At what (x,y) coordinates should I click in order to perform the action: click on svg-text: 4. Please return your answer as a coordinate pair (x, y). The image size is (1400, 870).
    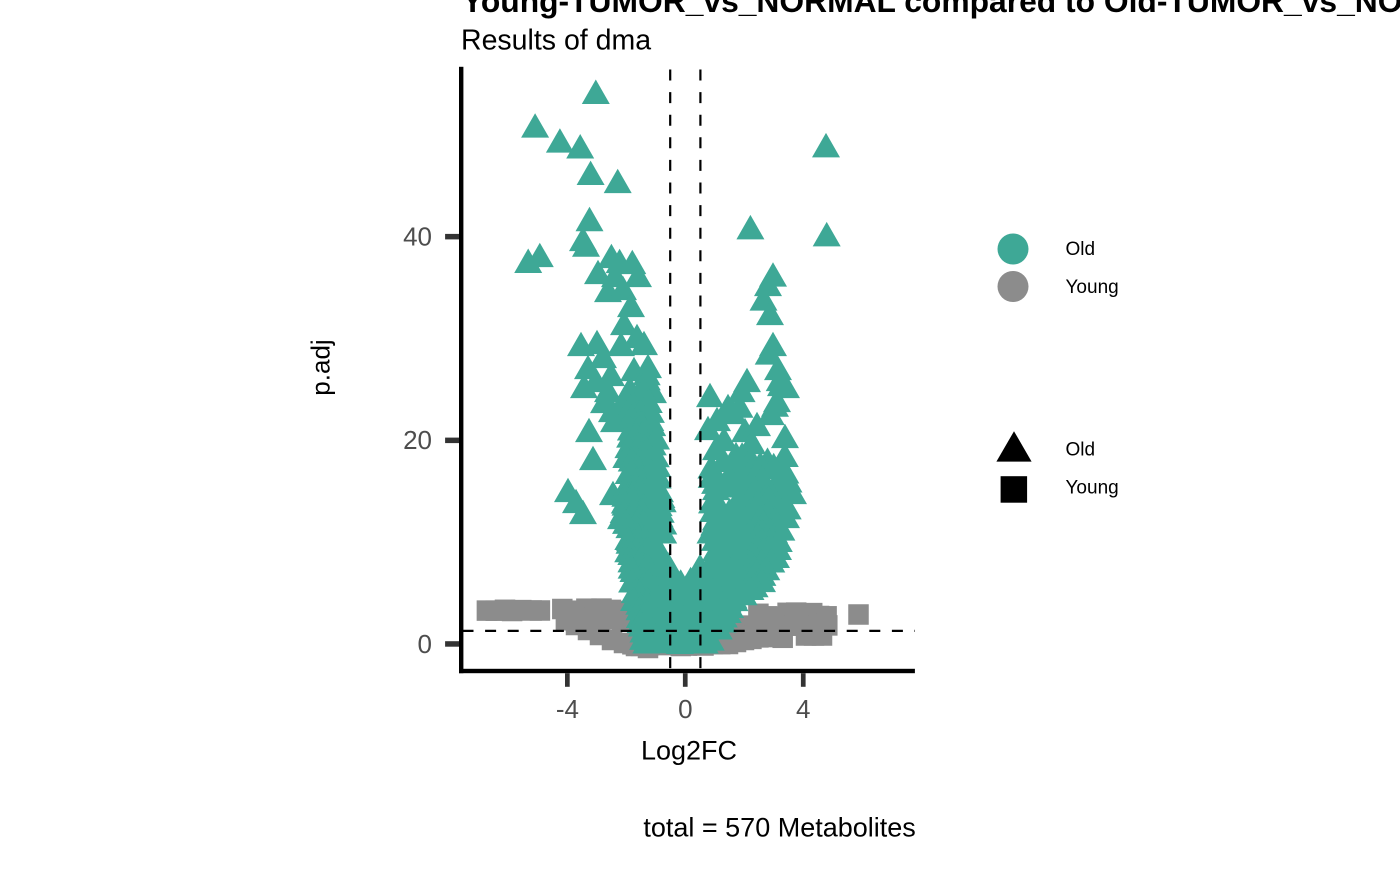
    Looking at the image, I should click on (803, 709).